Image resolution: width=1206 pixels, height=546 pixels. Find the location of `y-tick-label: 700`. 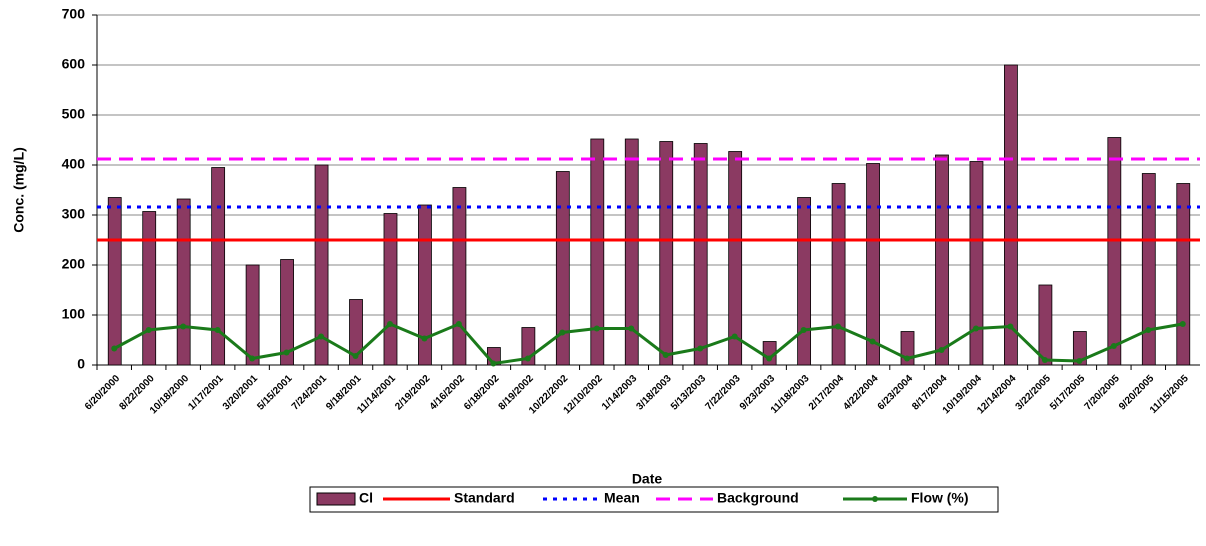

y-tick-label: 700 is located at coordinates (74, 14).